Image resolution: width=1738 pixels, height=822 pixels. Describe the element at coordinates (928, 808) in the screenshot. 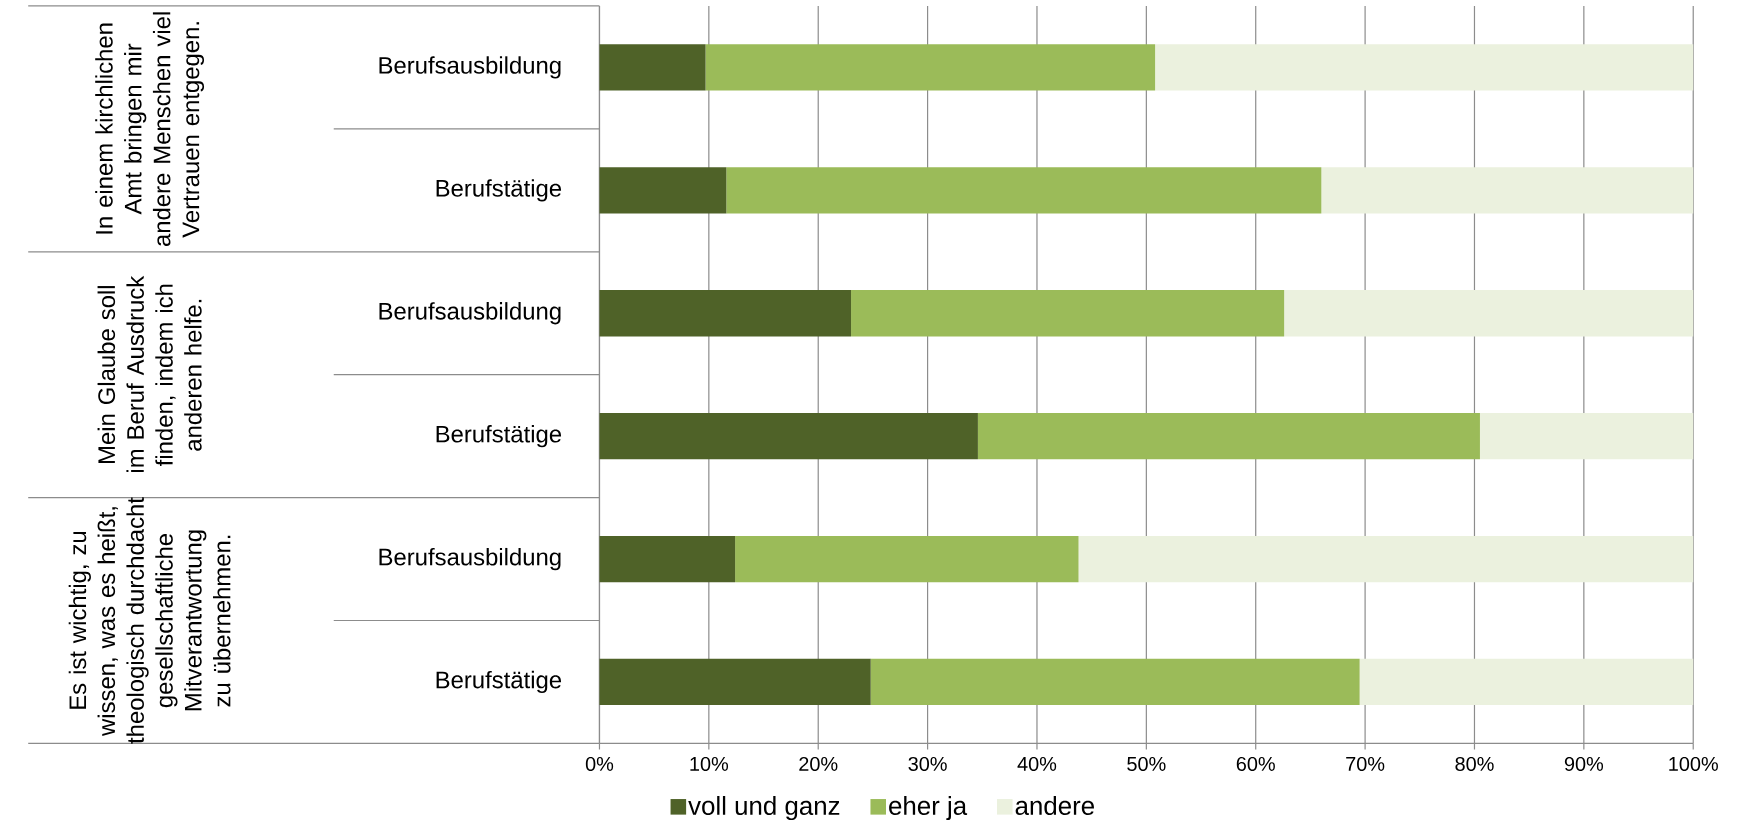

I see `legend-label: eher ja` at that location.